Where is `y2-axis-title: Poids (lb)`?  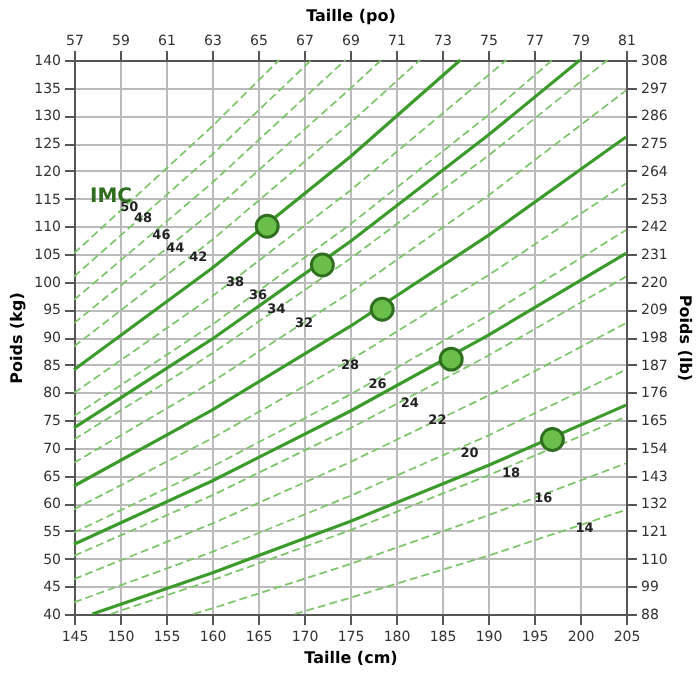 y2-axis-title: Poids (lb) is located at coordinates (684, 338).